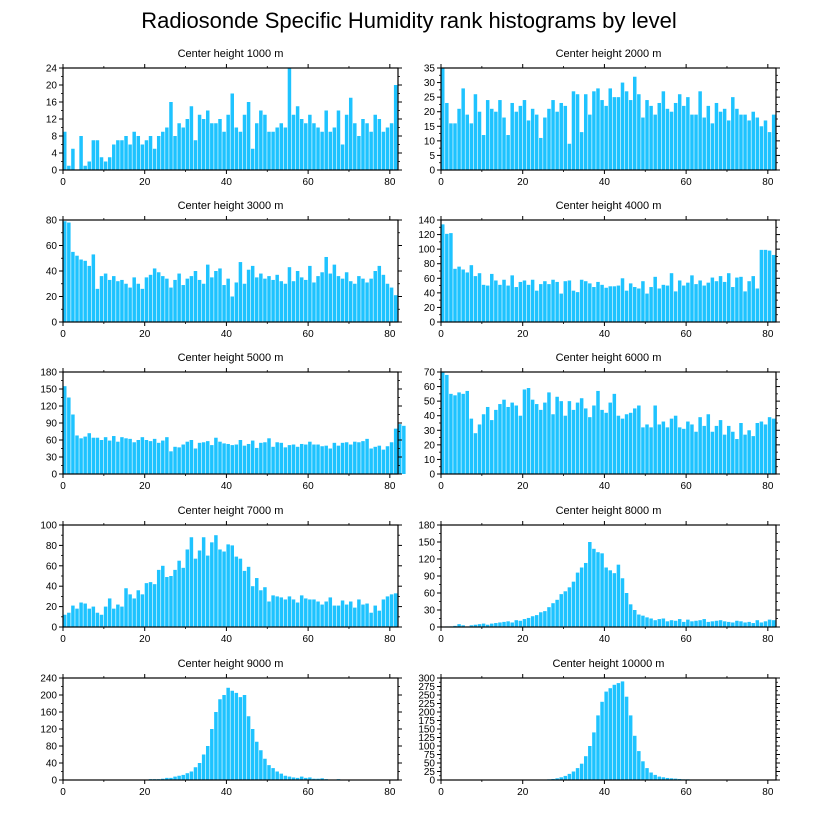 The image size is (818, 824). I want to click on chart-5-title: Center height 5000 m, so click(230, 358).